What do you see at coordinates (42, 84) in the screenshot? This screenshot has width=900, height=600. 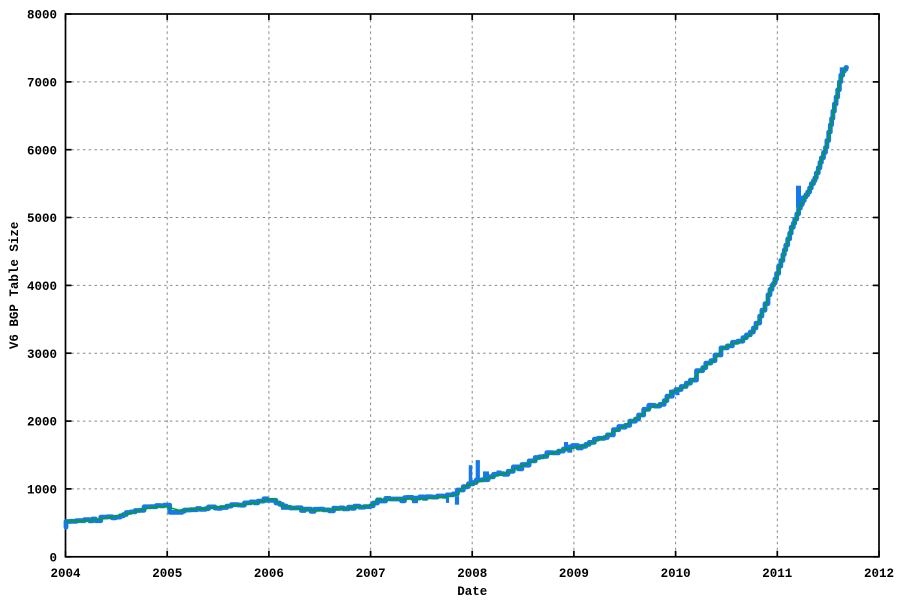 I see `svg-text: 7000` at bounding box center [42, 84].